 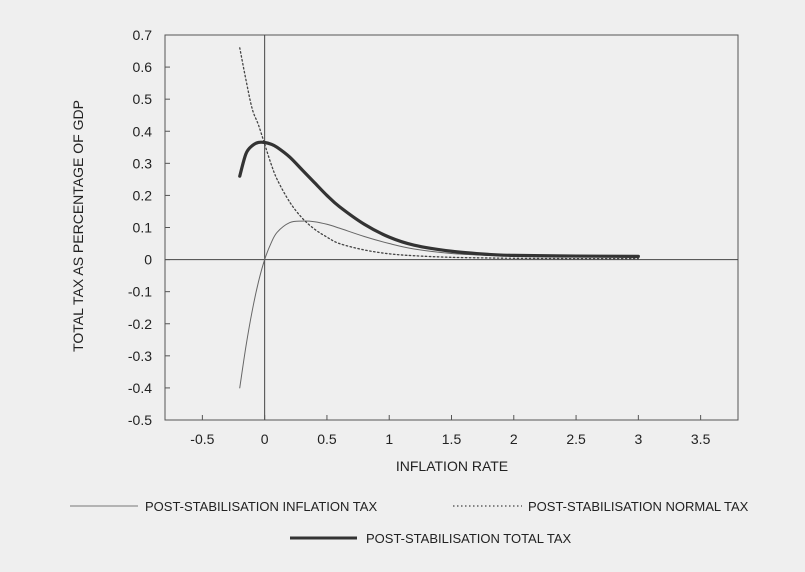 I want to click on x-tick-label: 3, so click(x=638, y=439).